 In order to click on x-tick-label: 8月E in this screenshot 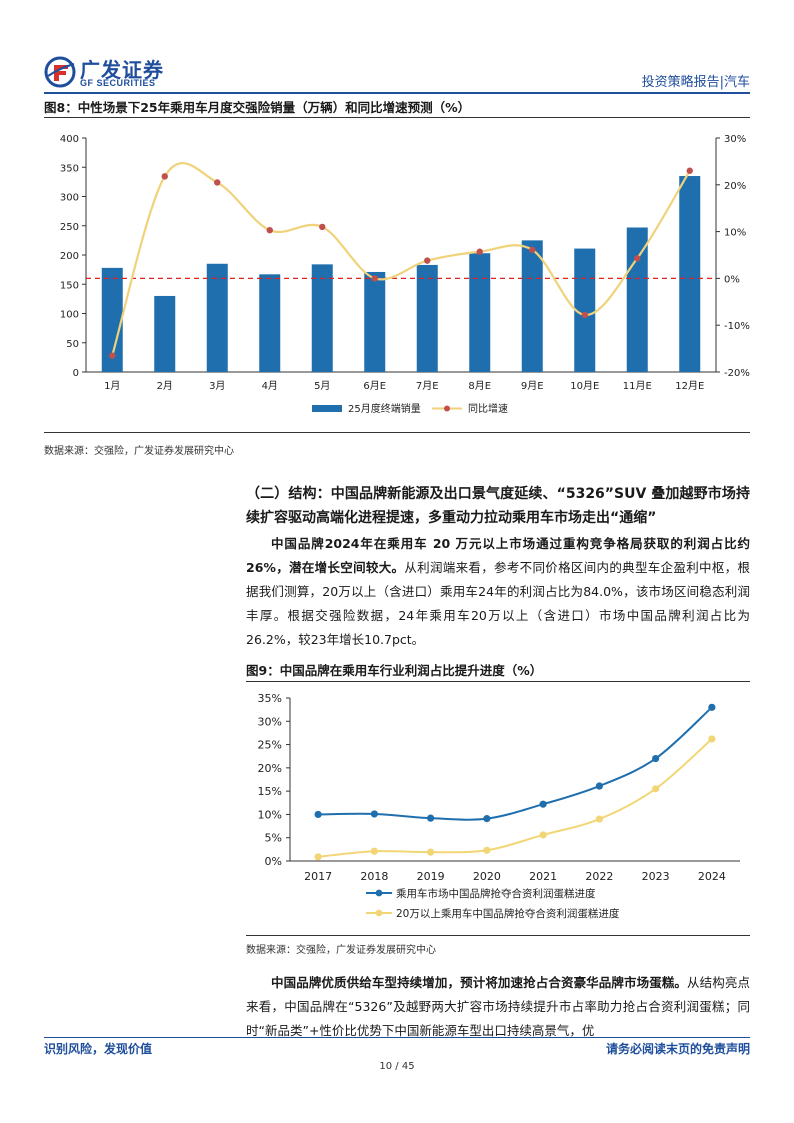, I will do `click(479, 386)`.